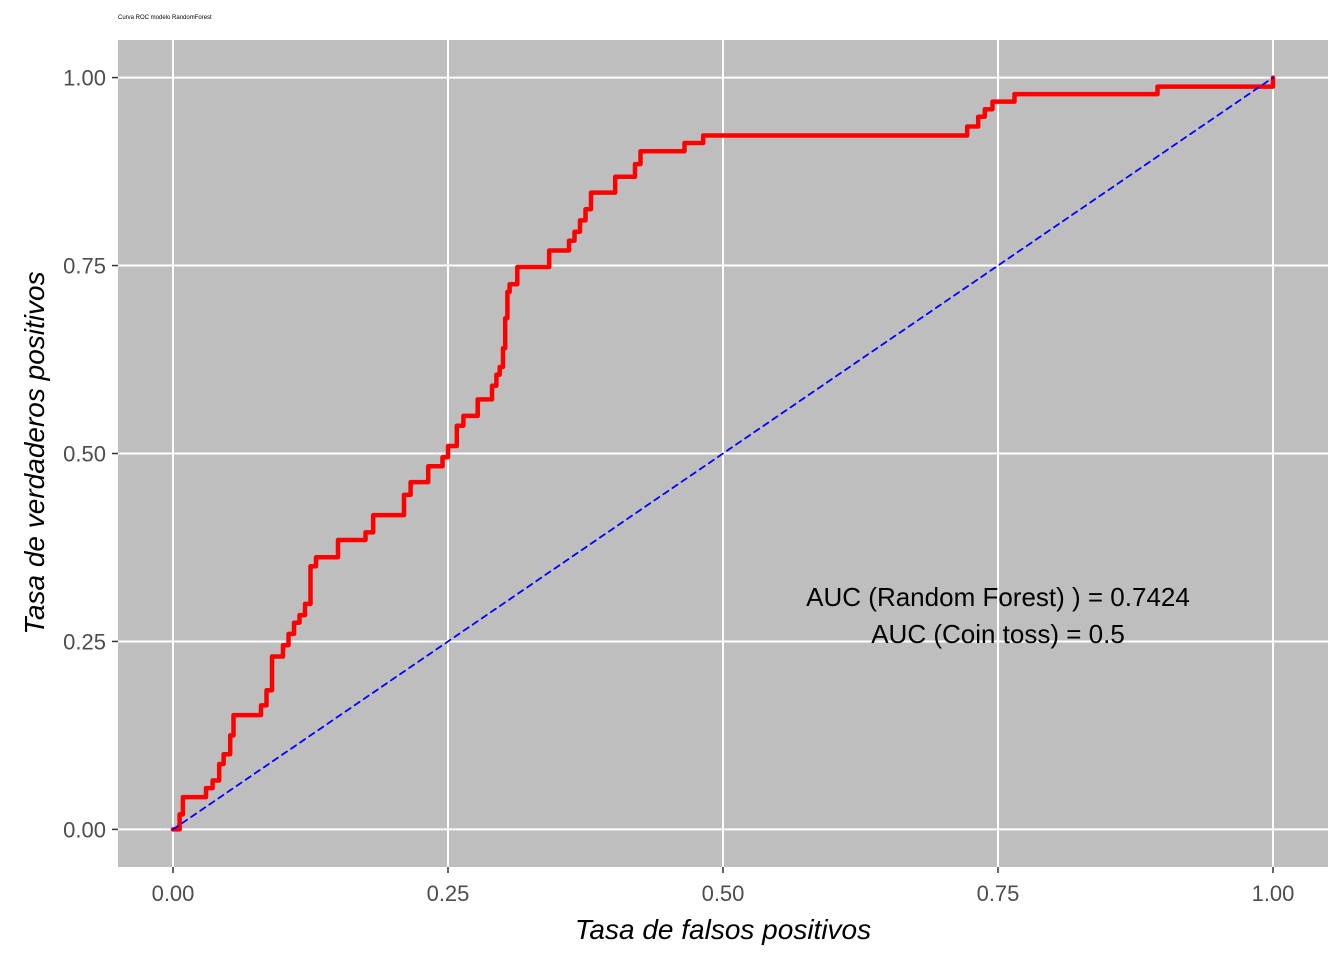 The height and width of the screenshot is (960, 1344). Describe the element at coordinates (84, 266) in the screenshot. I see `y-tick-label: 0.75` at that location.